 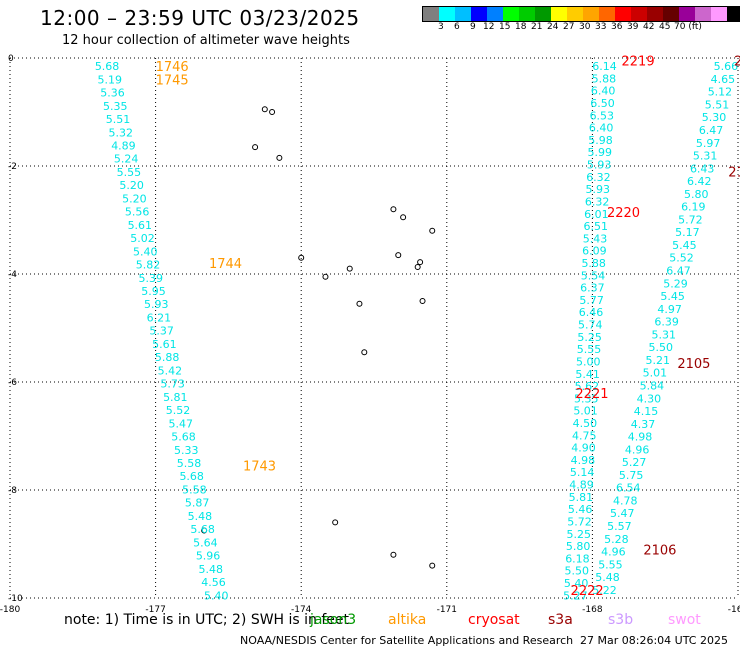 I want to click on wave-height-value: 4.90, so click(x=583, y=448).